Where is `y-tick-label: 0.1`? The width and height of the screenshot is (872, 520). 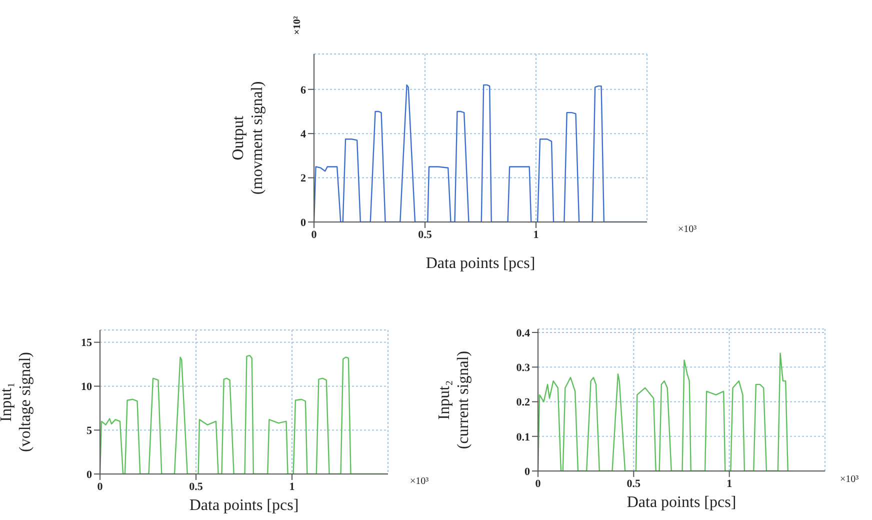 y-tick-label: 0.1 is located at coordinates (523, 437).